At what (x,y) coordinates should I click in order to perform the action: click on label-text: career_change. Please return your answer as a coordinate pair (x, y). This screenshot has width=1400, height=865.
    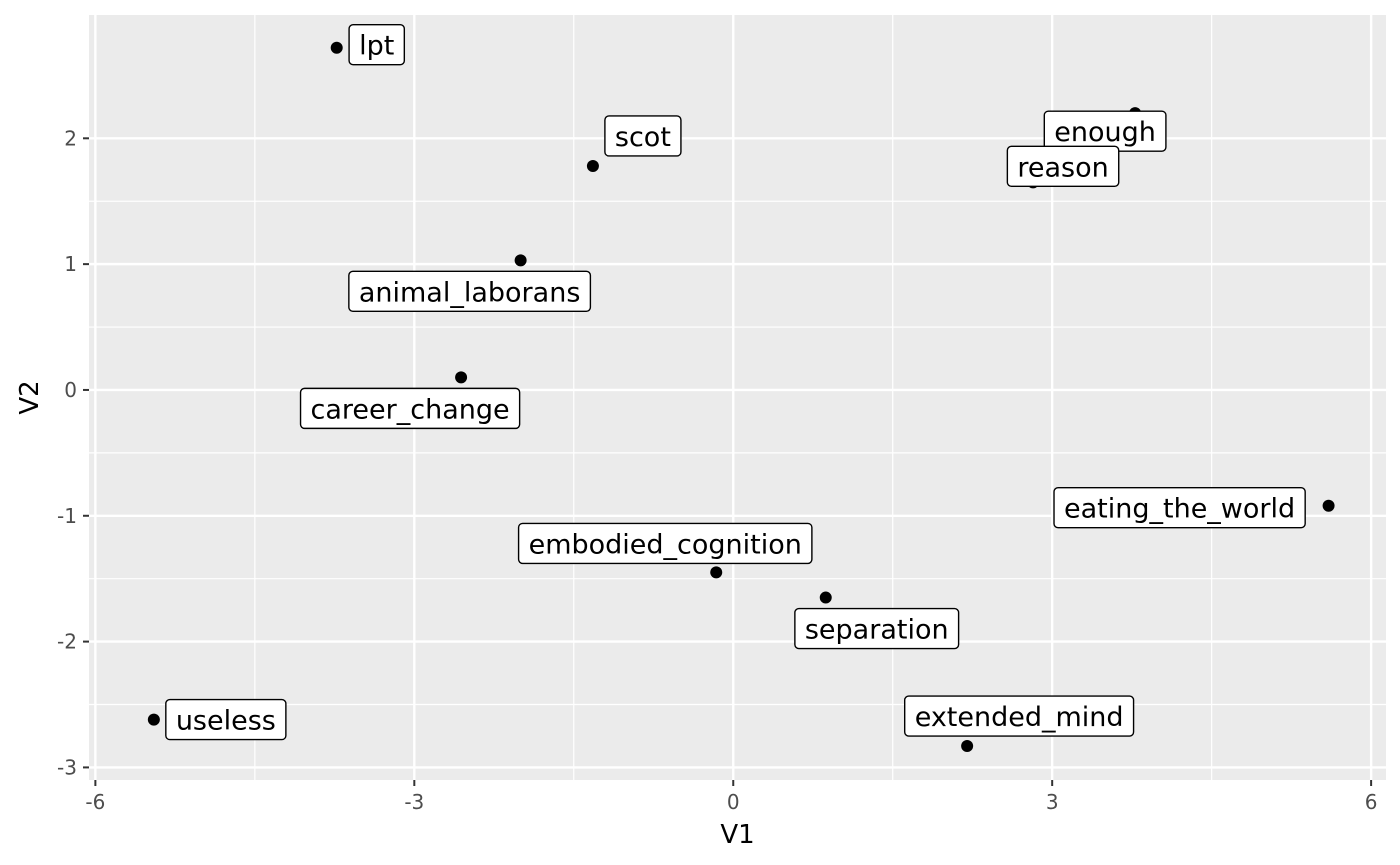
    Looking at the image, I should click on (410, 409).